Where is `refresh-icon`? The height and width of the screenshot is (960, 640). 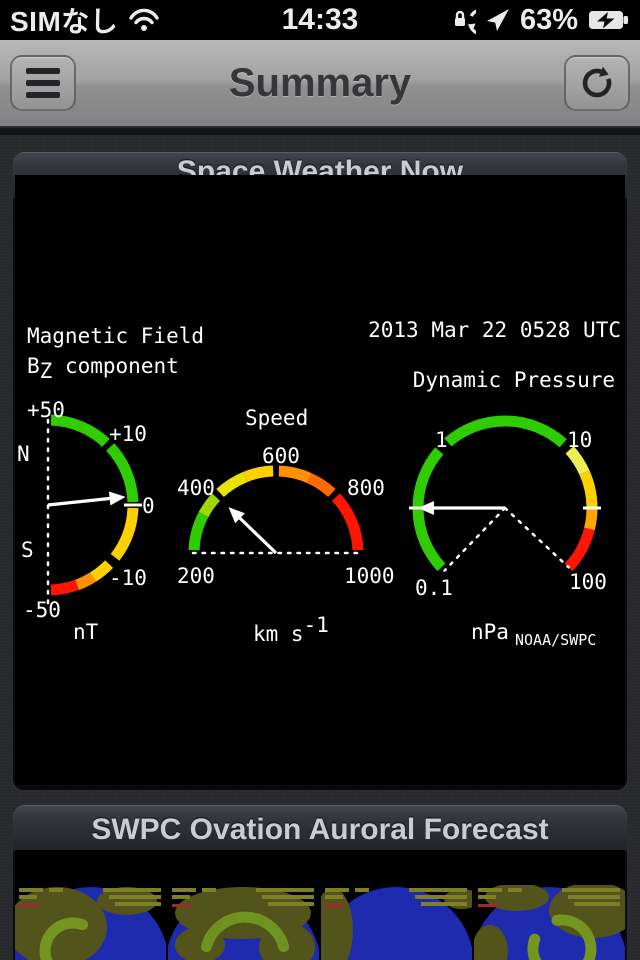
refresh-icon is located at coordinates (597, 82).